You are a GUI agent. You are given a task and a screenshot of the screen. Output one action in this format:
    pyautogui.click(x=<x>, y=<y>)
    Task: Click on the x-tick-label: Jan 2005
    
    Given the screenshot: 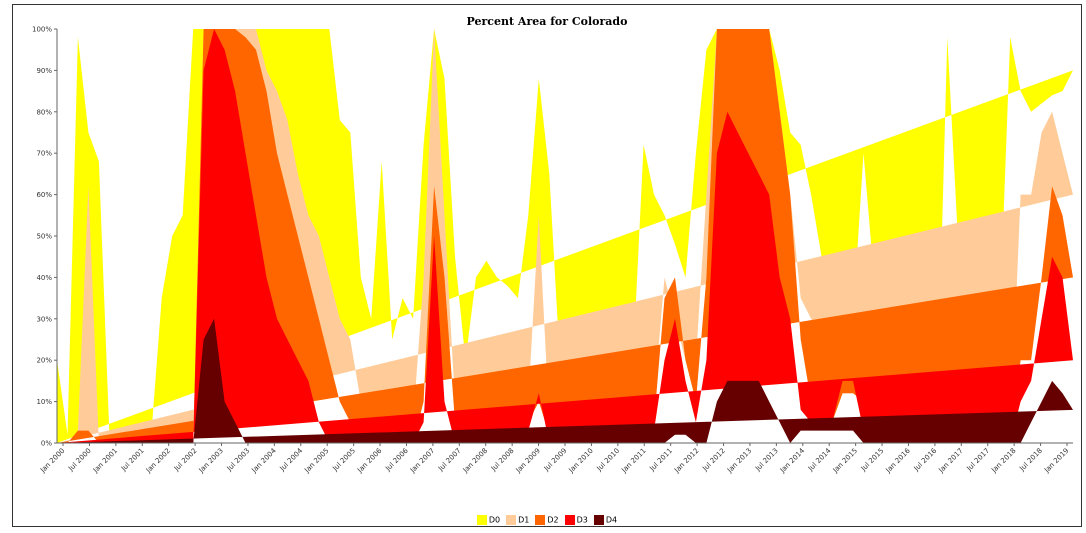 What is the action you would take?
    pyautogui.click(x=316, y=461)
    